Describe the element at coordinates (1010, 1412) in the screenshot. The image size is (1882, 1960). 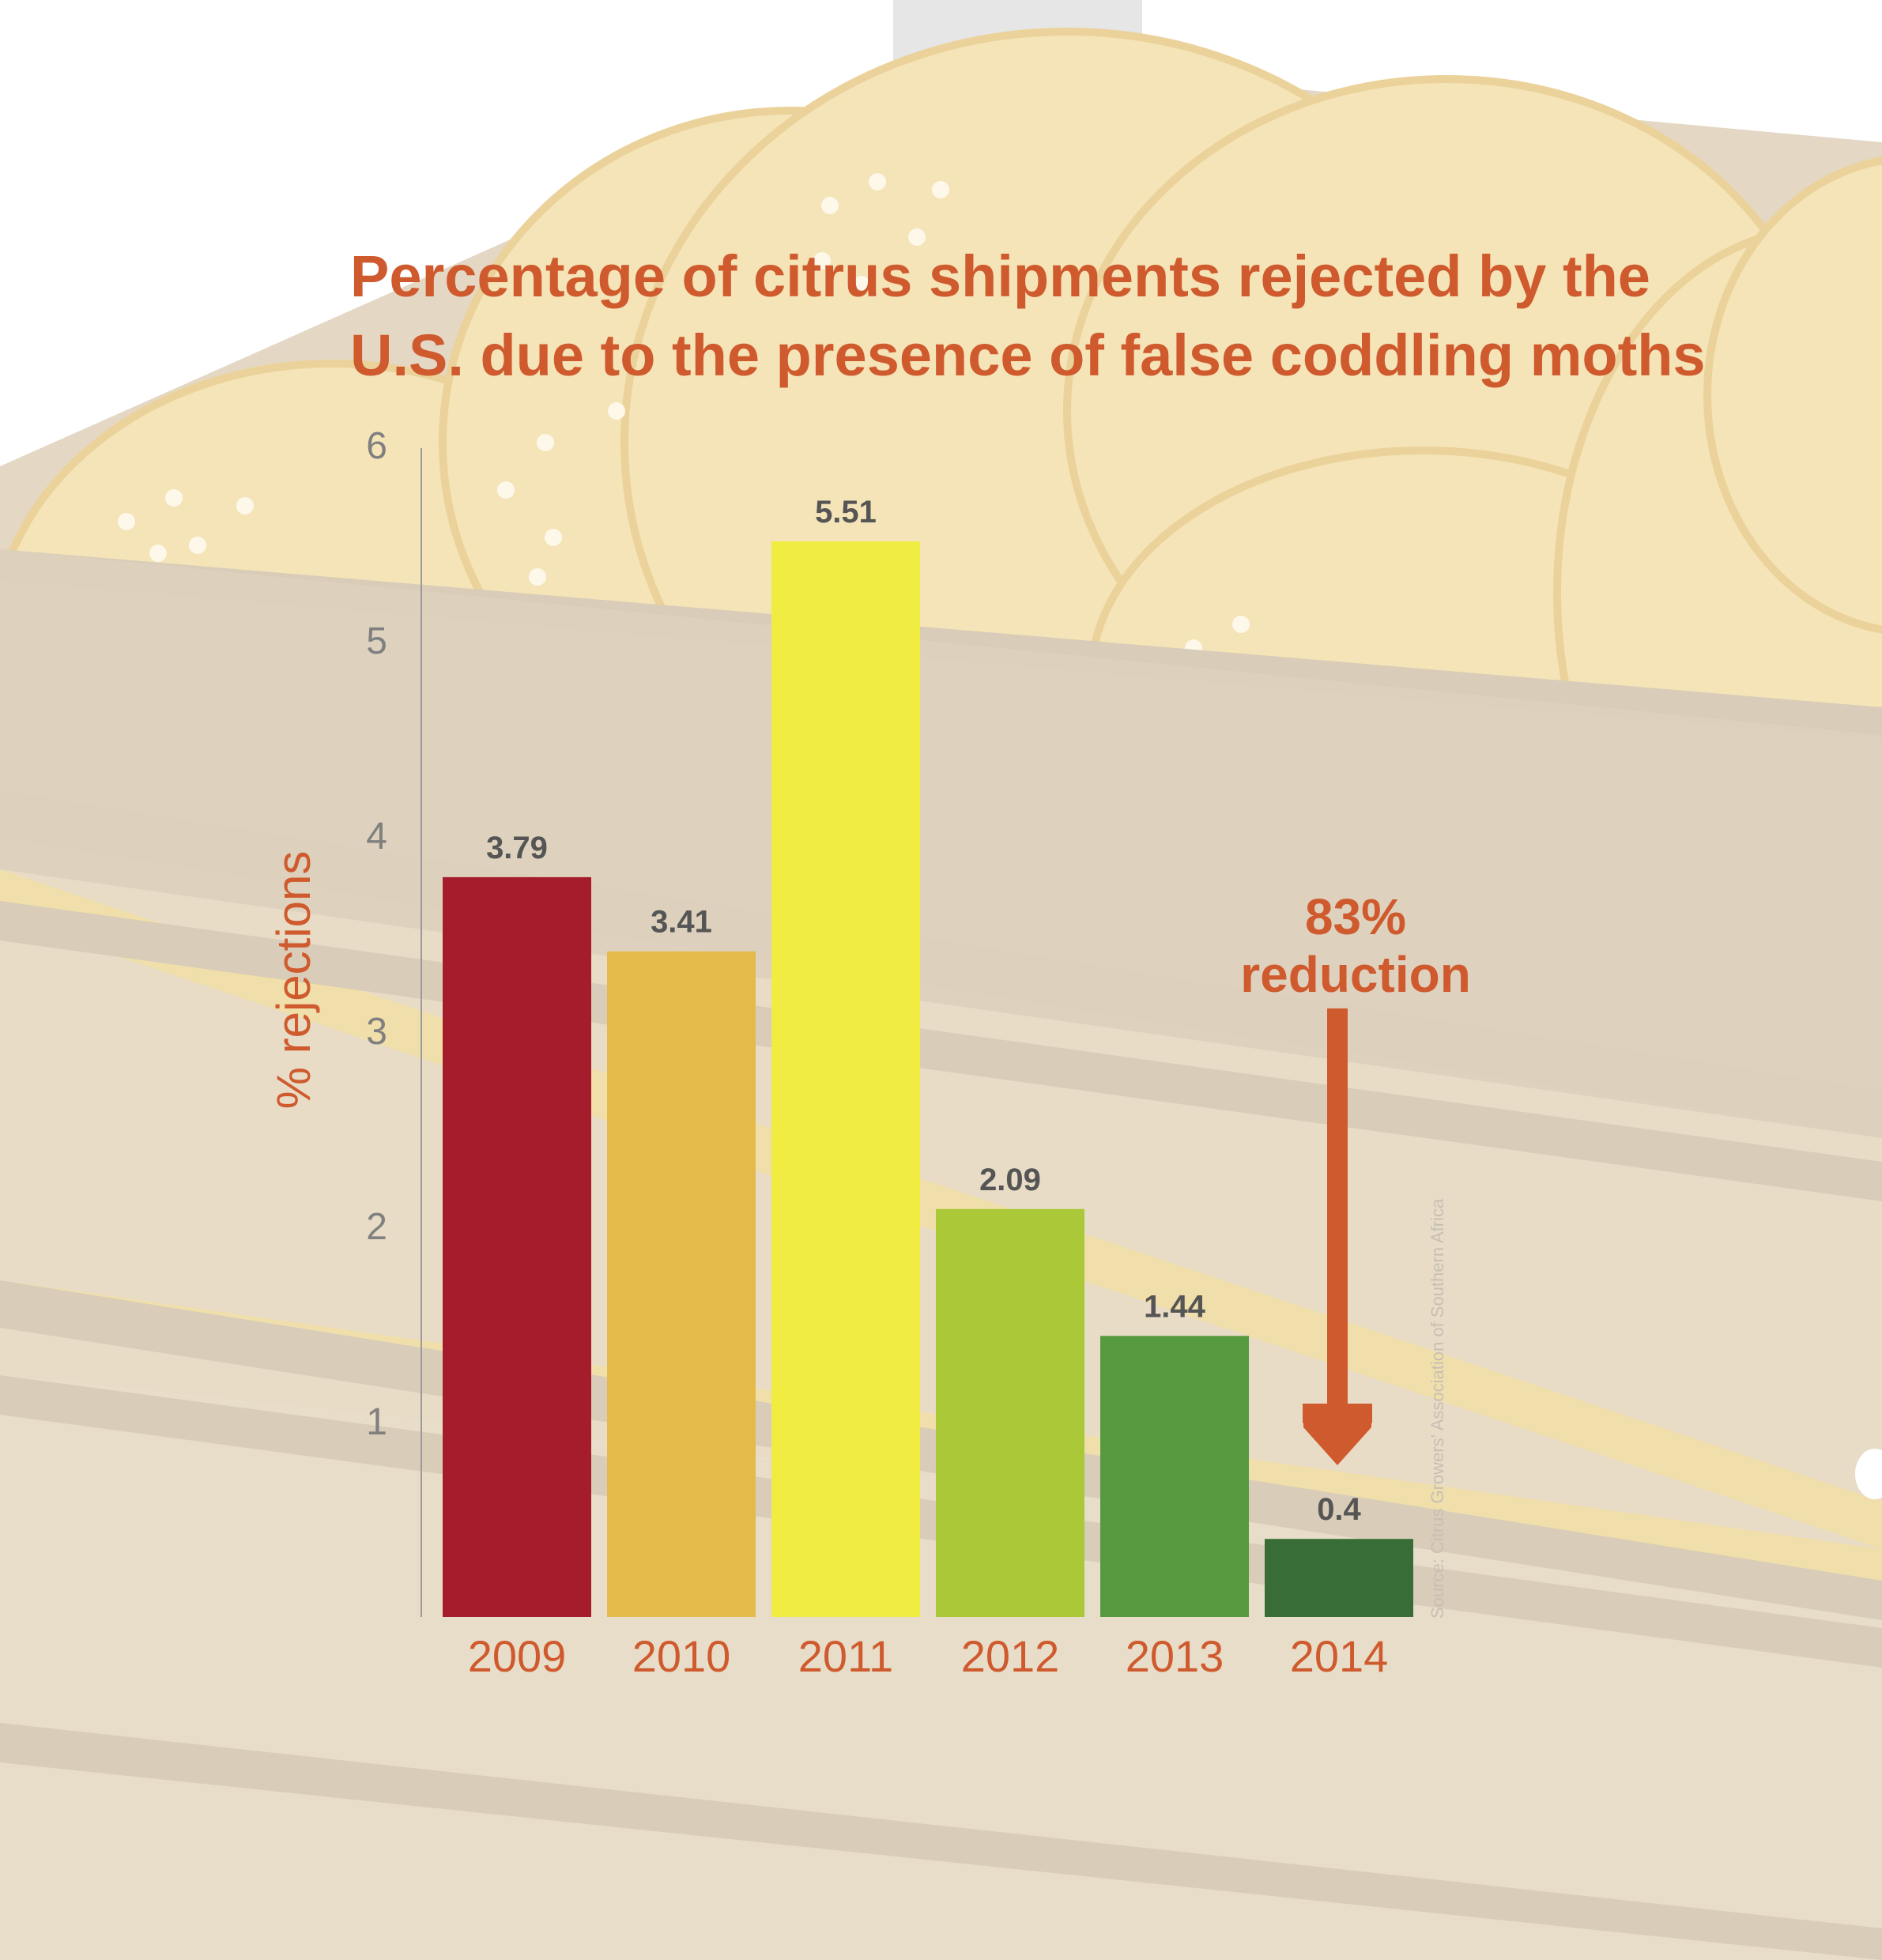
I see `bar-2012` at that location.